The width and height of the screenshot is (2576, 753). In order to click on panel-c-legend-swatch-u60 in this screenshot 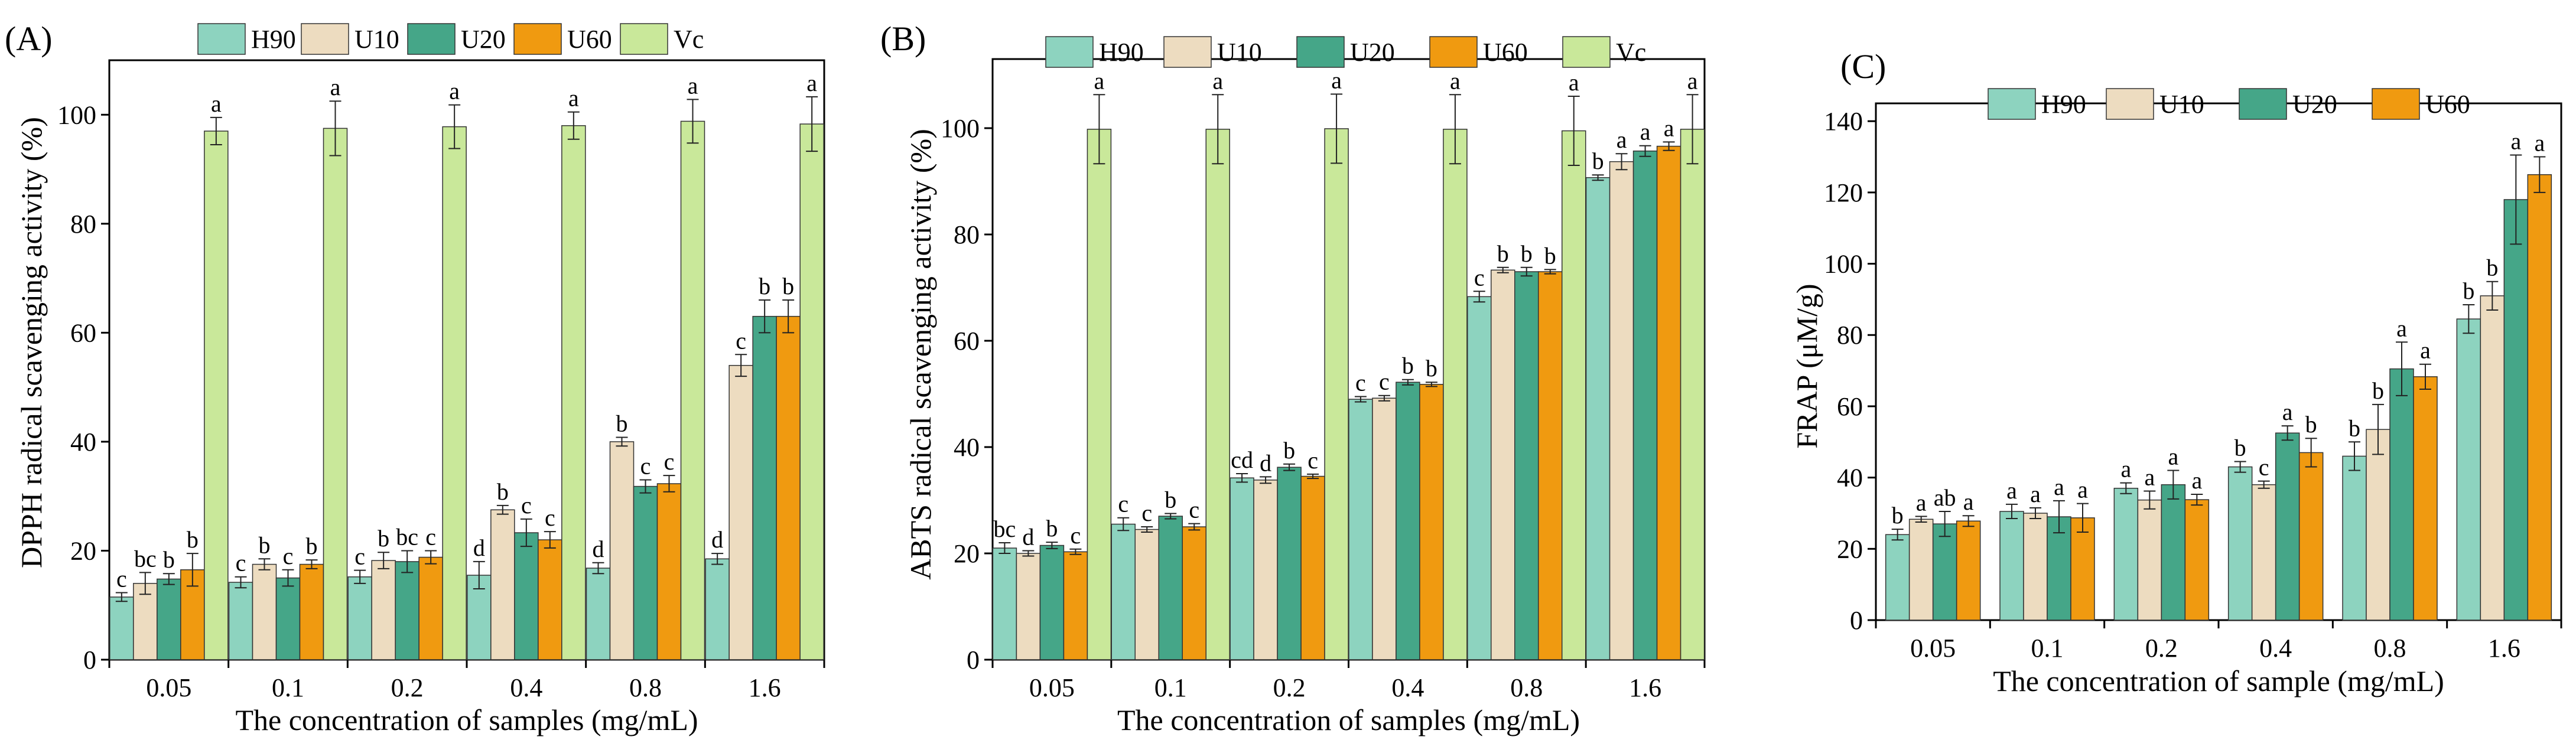, I will do `click(2396, 104)`.